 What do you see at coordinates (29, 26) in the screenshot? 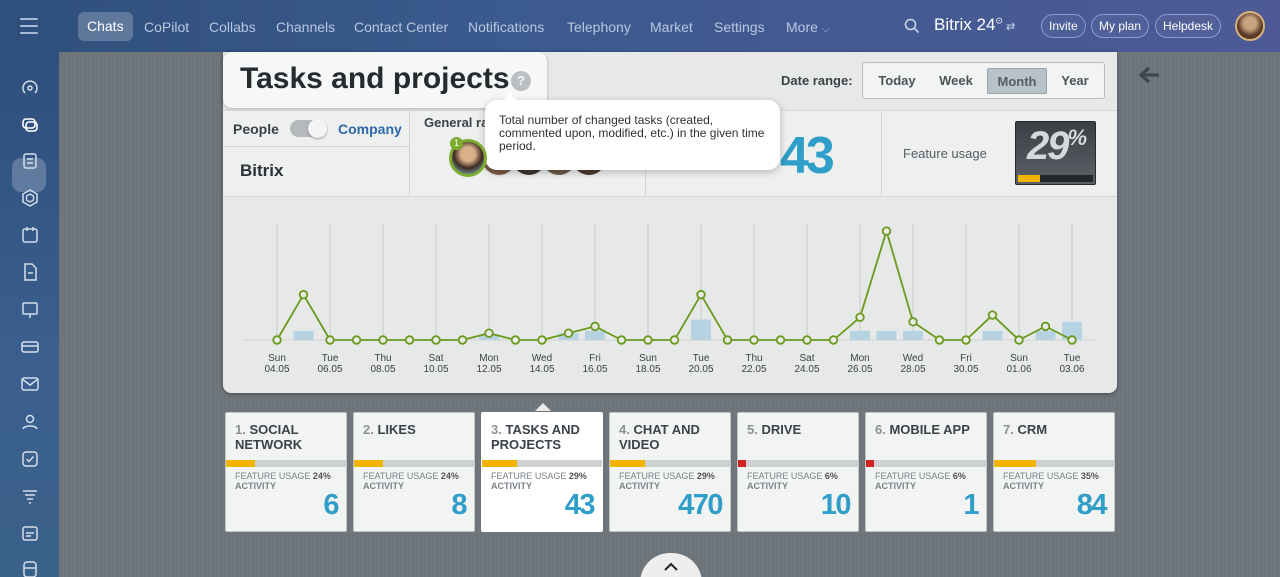
I see `menu-icon` at bounding box center [29, 26].